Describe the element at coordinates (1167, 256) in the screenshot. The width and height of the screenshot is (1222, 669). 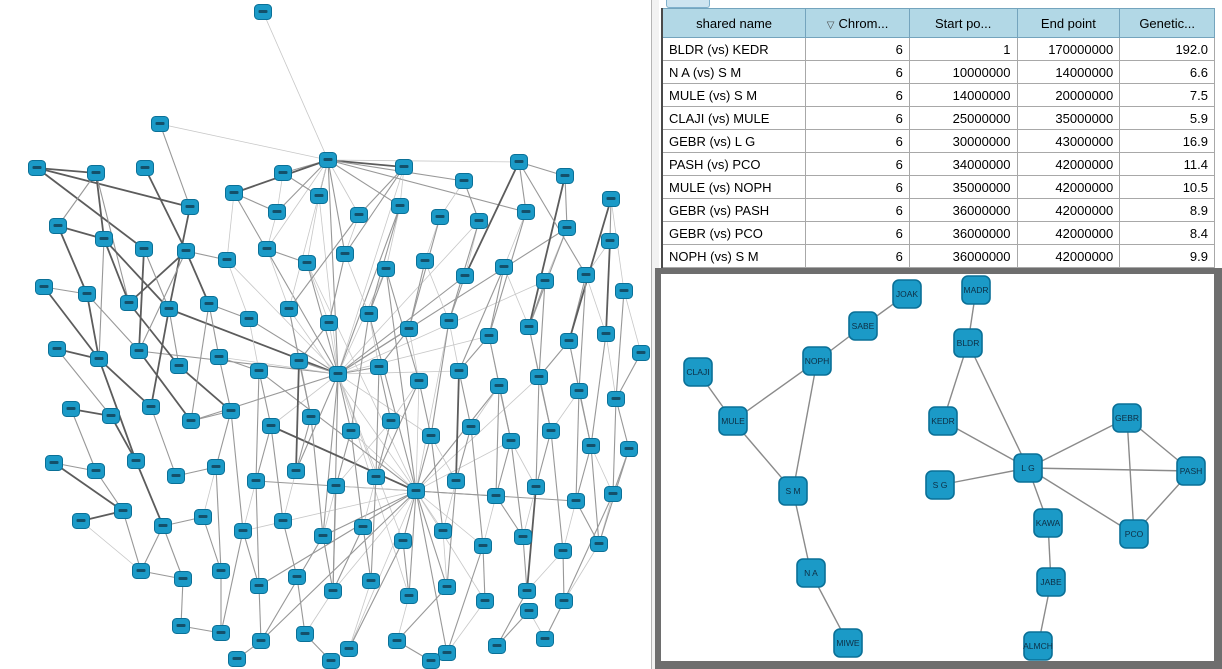
I see `table-cell: 9.9` at that location.